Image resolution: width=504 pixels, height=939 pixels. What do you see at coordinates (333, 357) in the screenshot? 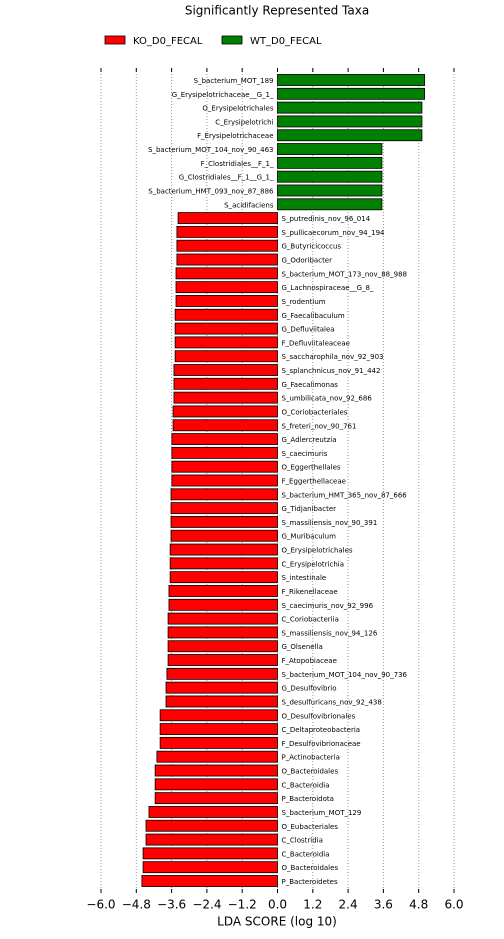
I see `category-label: S_saccharophila_nov_92_903` at bounding box center [333, 357].